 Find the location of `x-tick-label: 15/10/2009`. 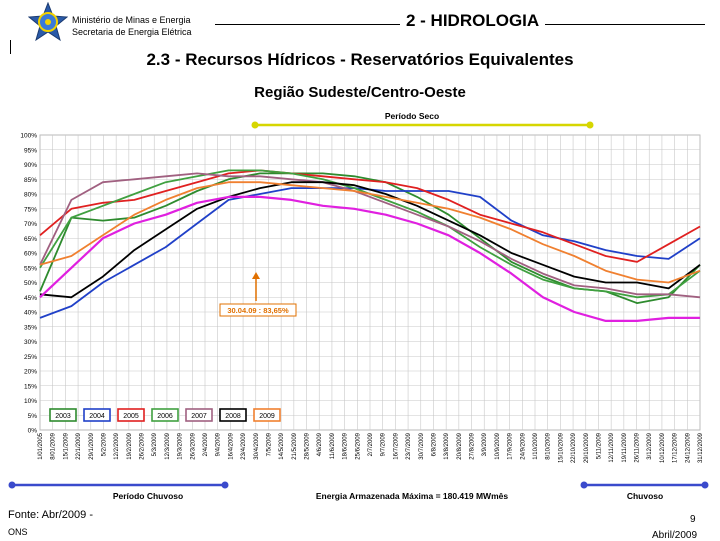

x-tick-label: 15/10/2009 is located at coordinates (561, 447).